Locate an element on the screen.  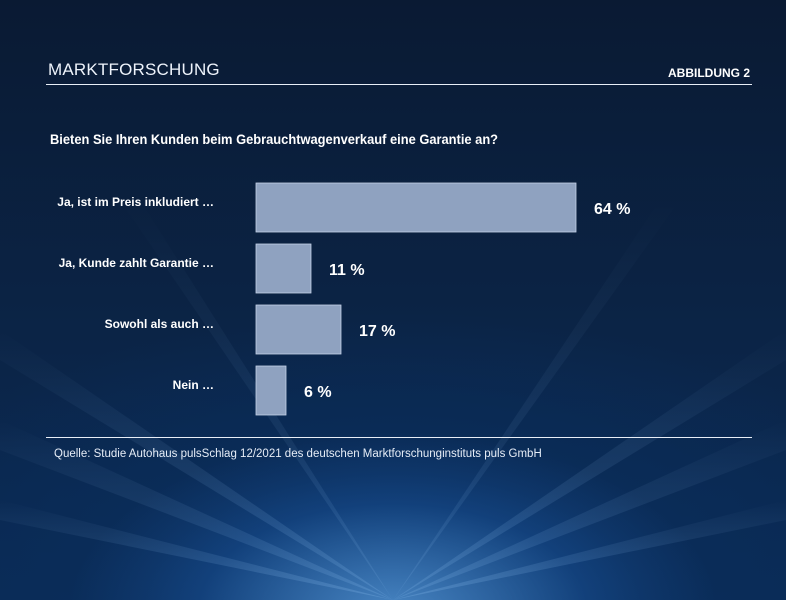
footer-divider is located at coordinates (399, 437).